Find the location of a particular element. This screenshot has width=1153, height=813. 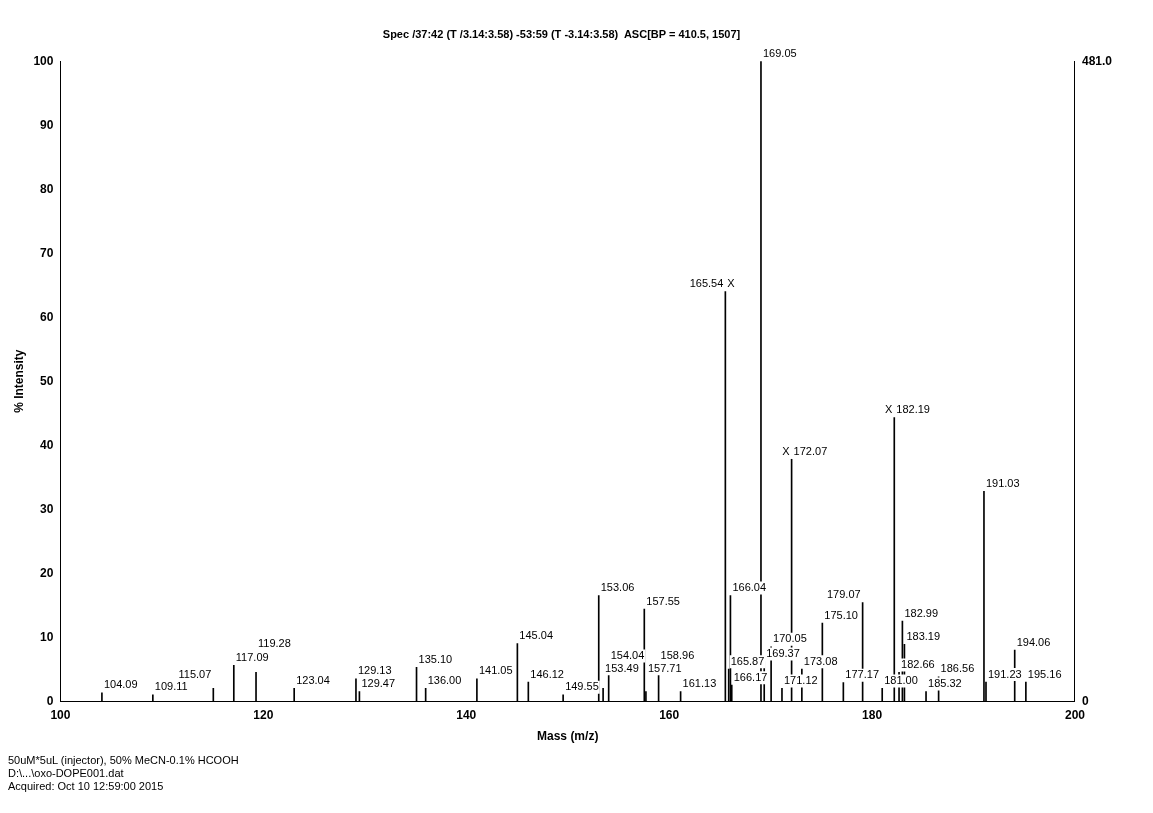

annotation: 175.10 is located at coordinates (841, 614).